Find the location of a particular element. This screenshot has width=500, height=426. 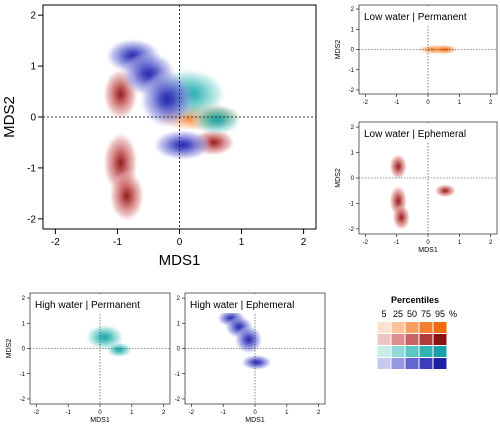

panel-title: High water | Permanent is located at coordinates (87, 305).